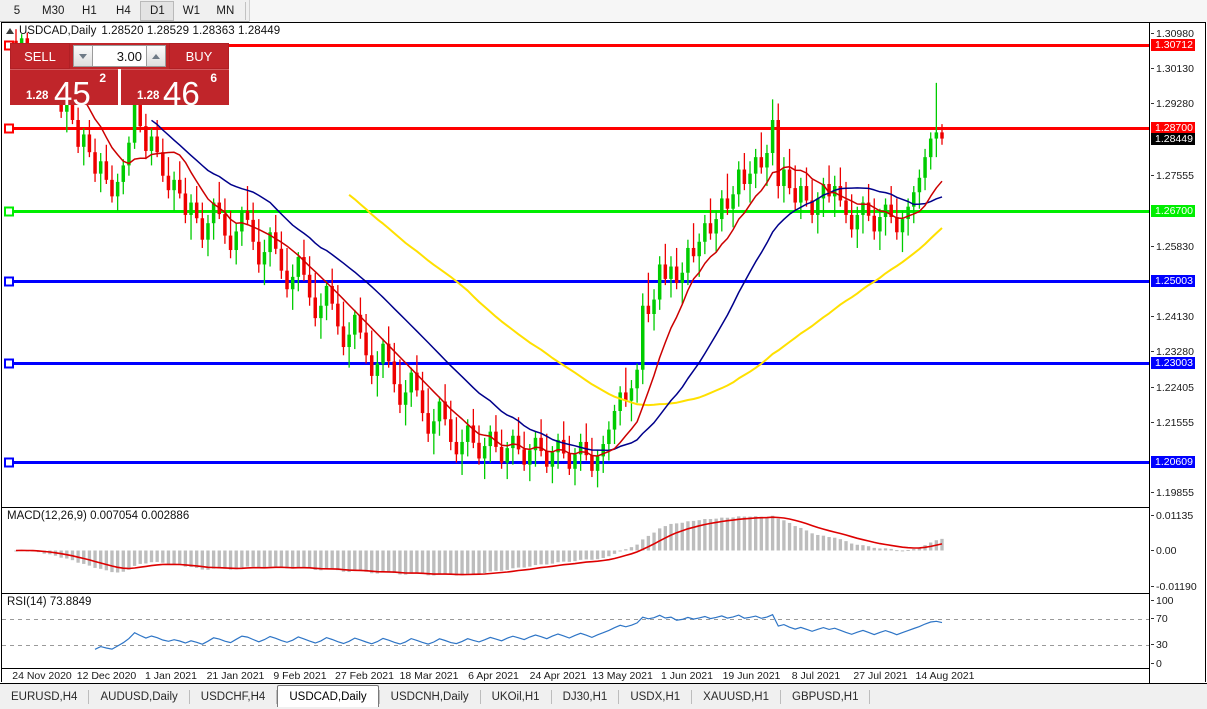  I want to click on volume-input: 3.00, so click(119, 56).